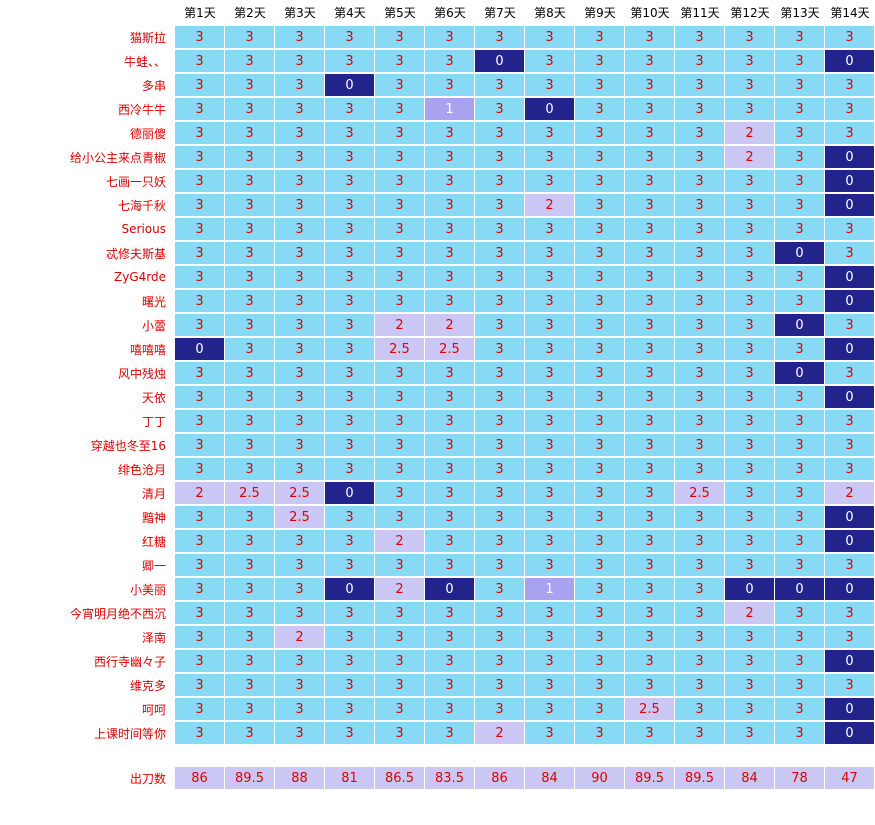  I want to click on day-header: 第12天, so click(750, 12).